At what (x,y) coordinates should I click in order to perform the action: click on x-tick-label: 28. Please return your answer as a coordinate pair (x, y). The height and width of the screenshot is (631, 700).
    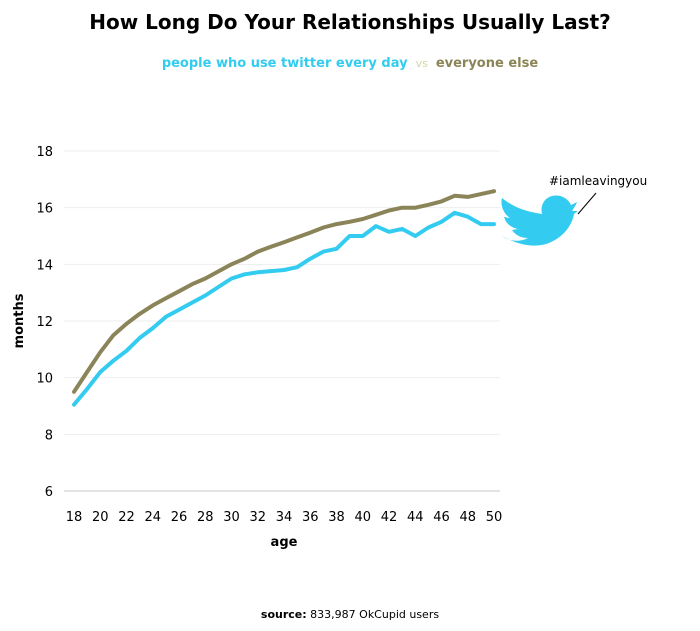
    Looking at the image, I should click on (205, 517).